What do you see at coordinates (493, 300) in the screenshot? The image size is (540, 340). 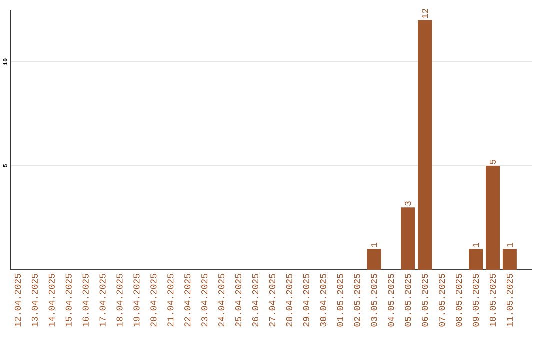 I see `x-tick-label: 10.05.2025` at bounding box center [493, 300].